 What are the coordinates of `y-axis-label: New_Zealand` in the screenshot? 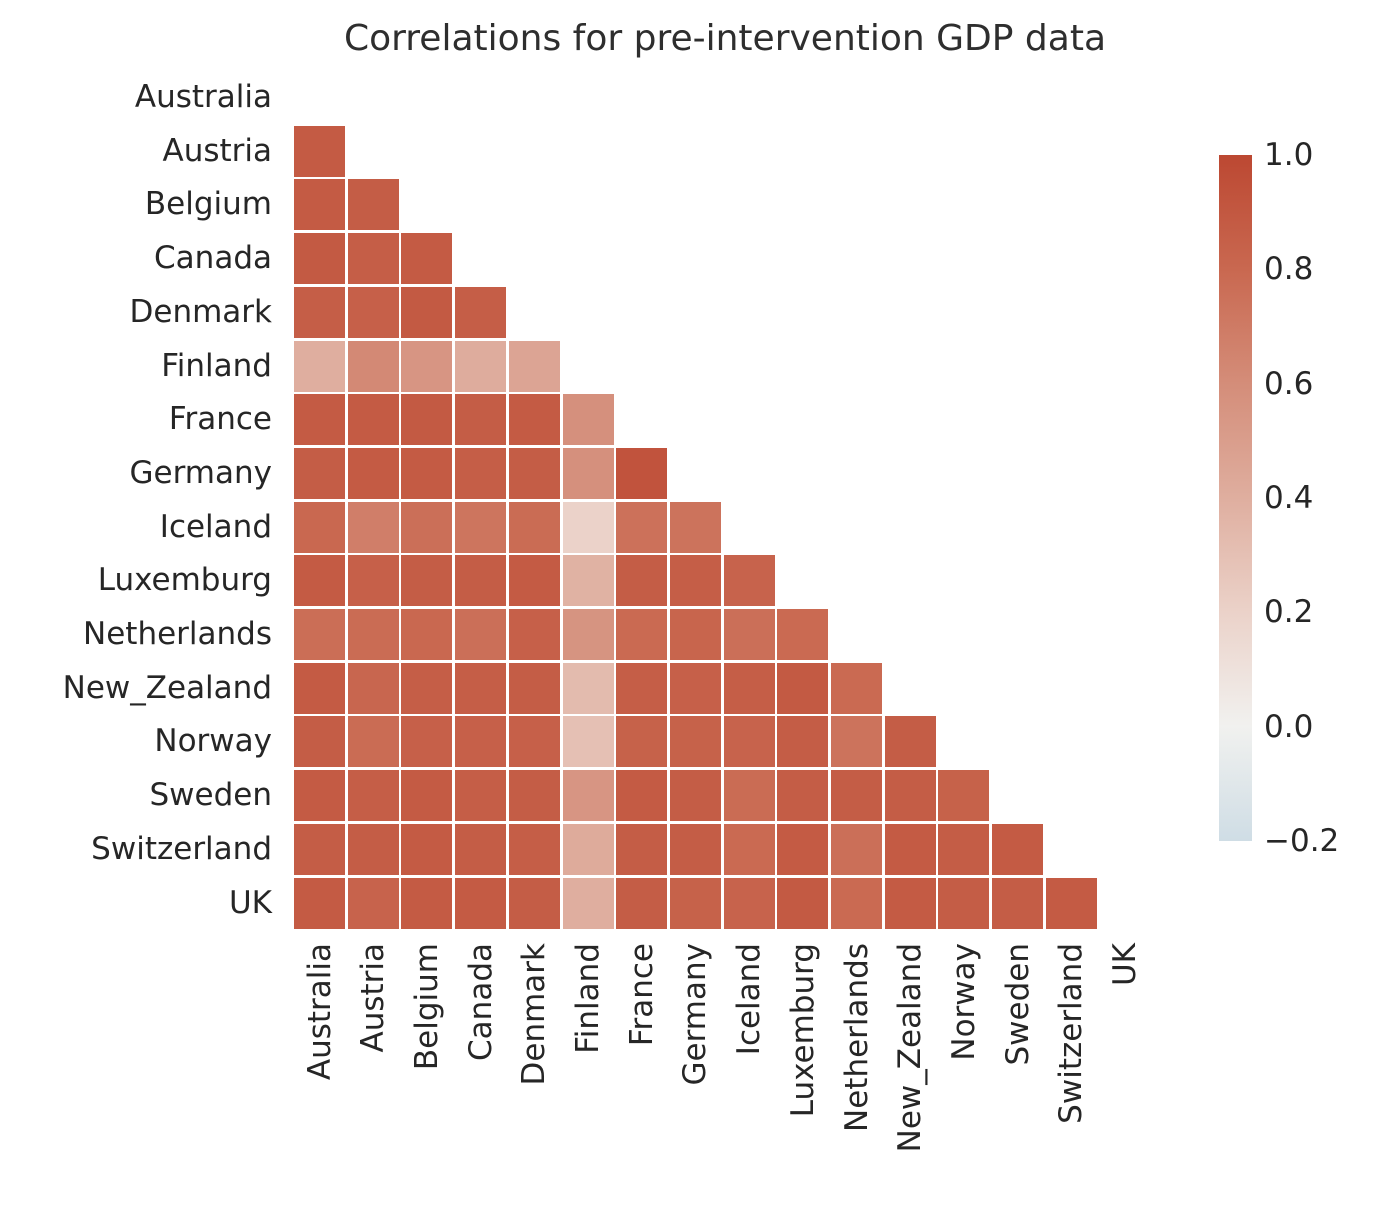 It's located at (167, 687).